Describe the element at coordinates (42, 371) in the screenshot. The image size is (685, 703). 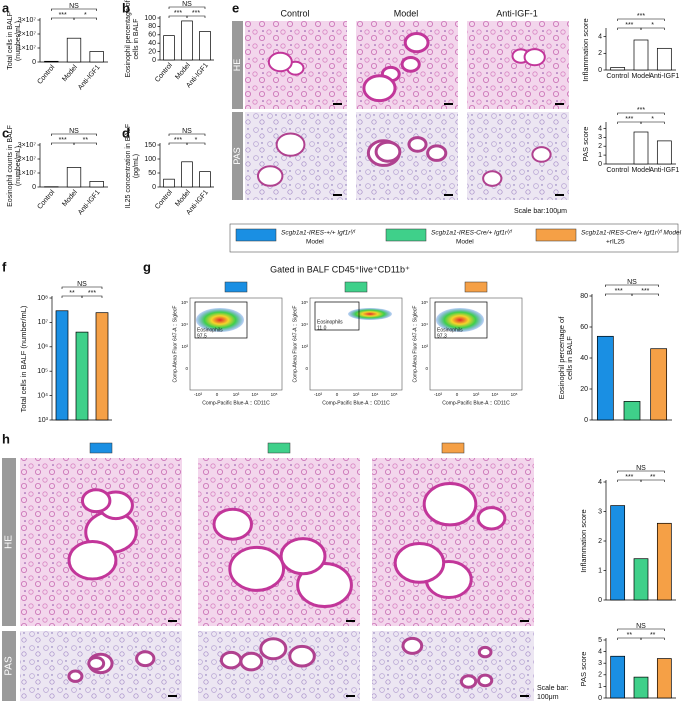
I see `y-tick-label: 10⁵` at that location.